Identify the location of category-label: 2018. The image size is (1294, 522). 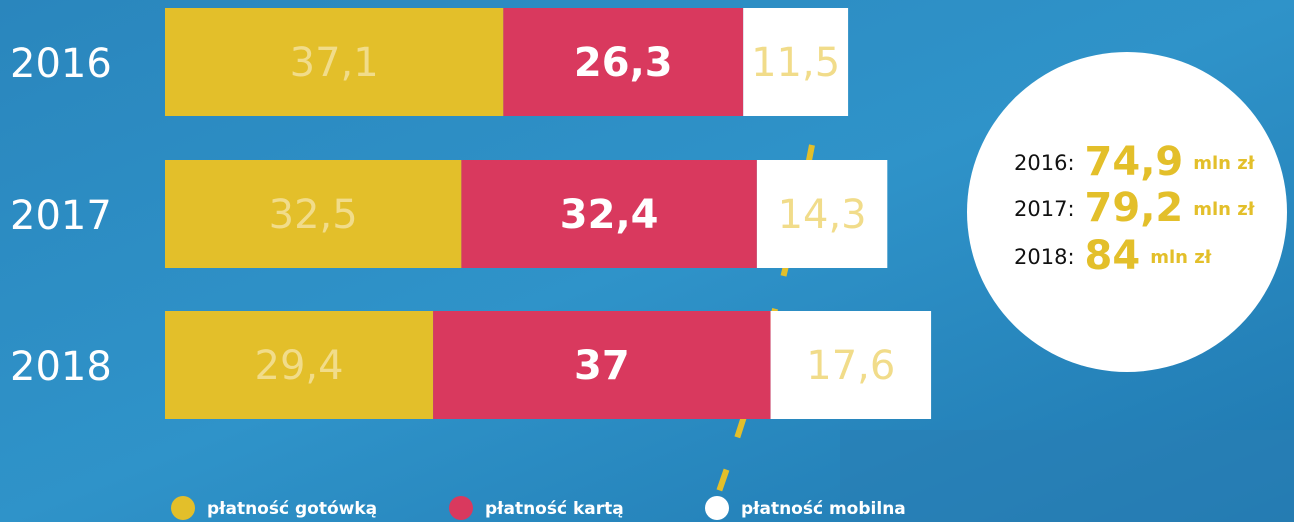
(61, 367).